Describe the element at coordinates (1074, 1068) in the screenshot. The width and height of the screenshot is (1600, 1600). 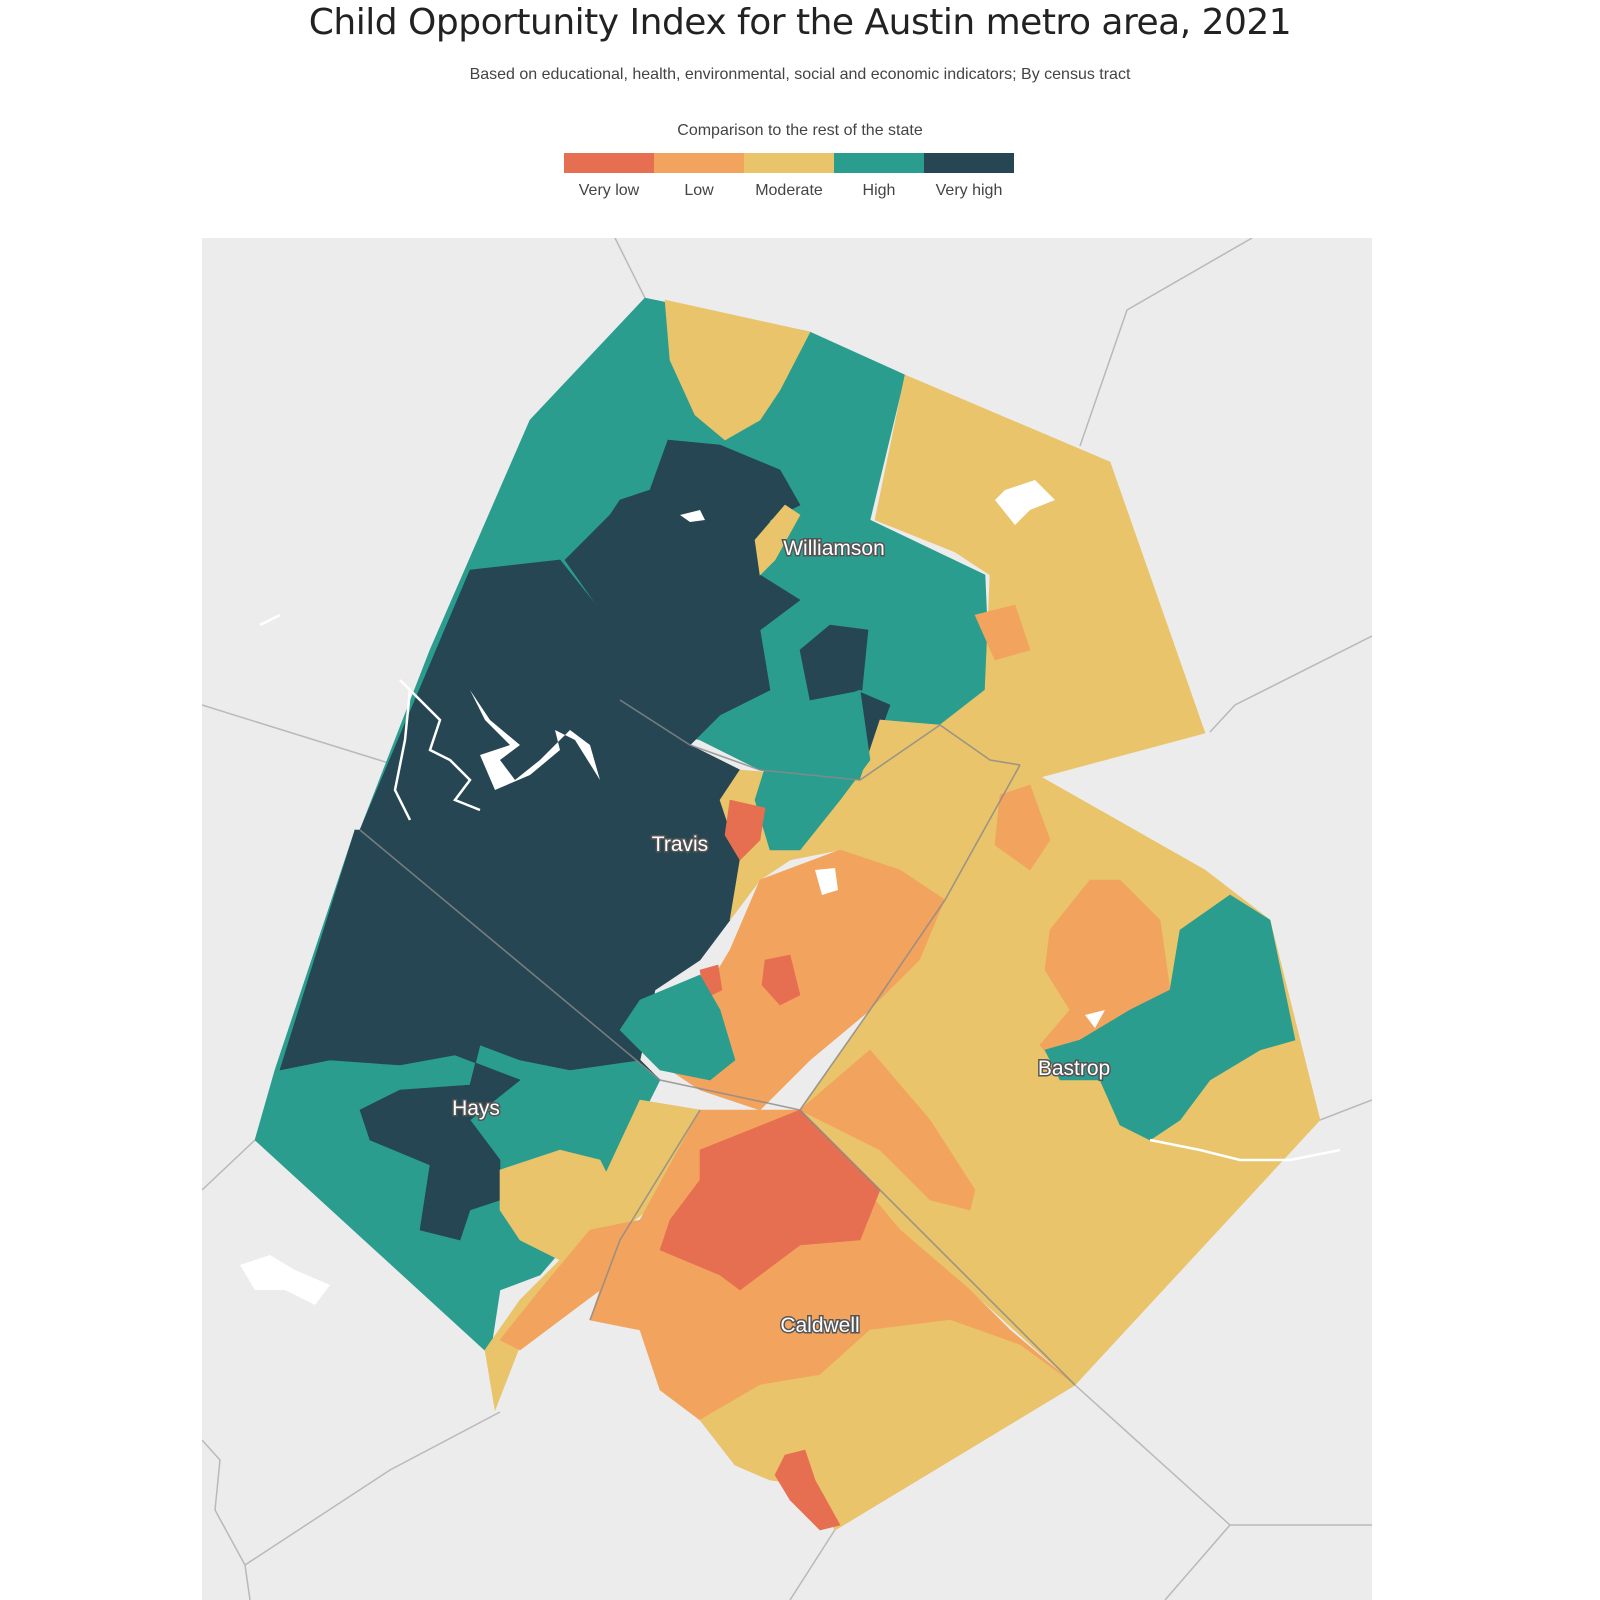
I see `county-label-bastrop: Bastrop` at that location.